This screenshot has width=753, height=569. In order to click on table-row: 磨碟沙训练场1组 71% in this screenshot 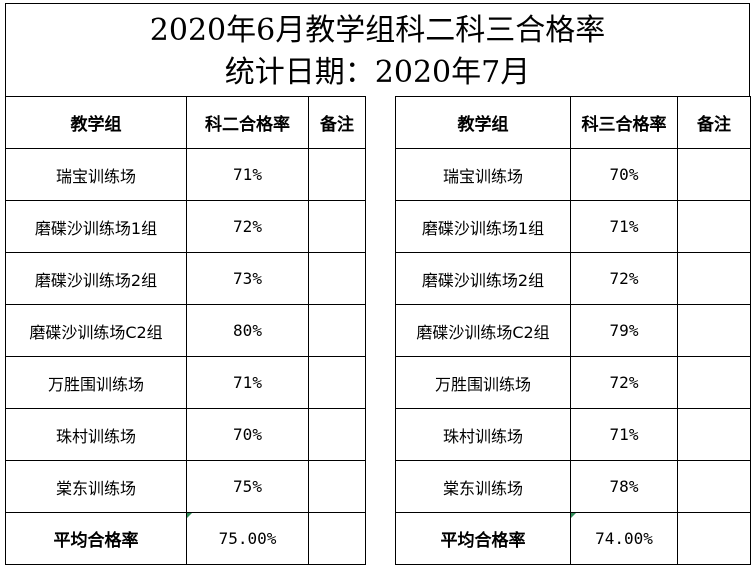, I will do `click(573, 226)`.